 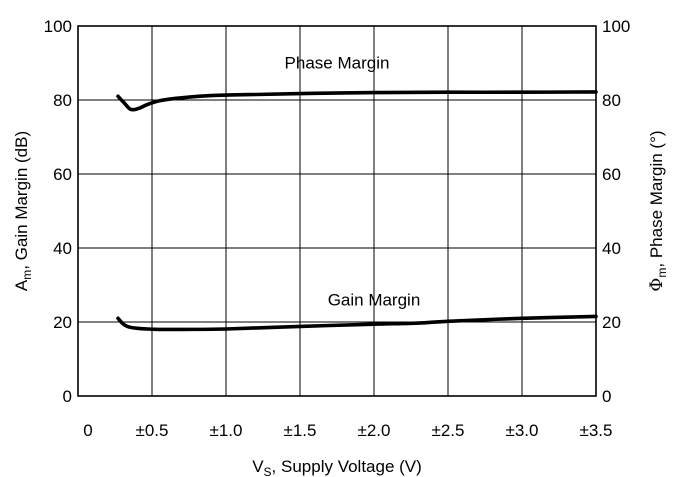 What do you see at coordinates (606, 396) in the screenshot?
I see `y-tick-label-right: 0` at bounding box center [606, 396].